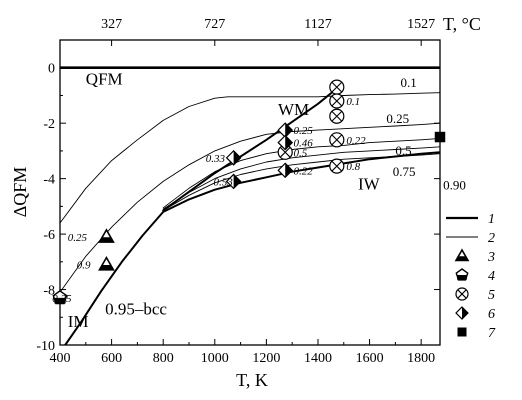 The image size is (522, 400). What do you see at coordinates (471, 276) in the screenshot?
I see `legend: 1 2 3 4 5 6 7` at bounding box center [471, 276].